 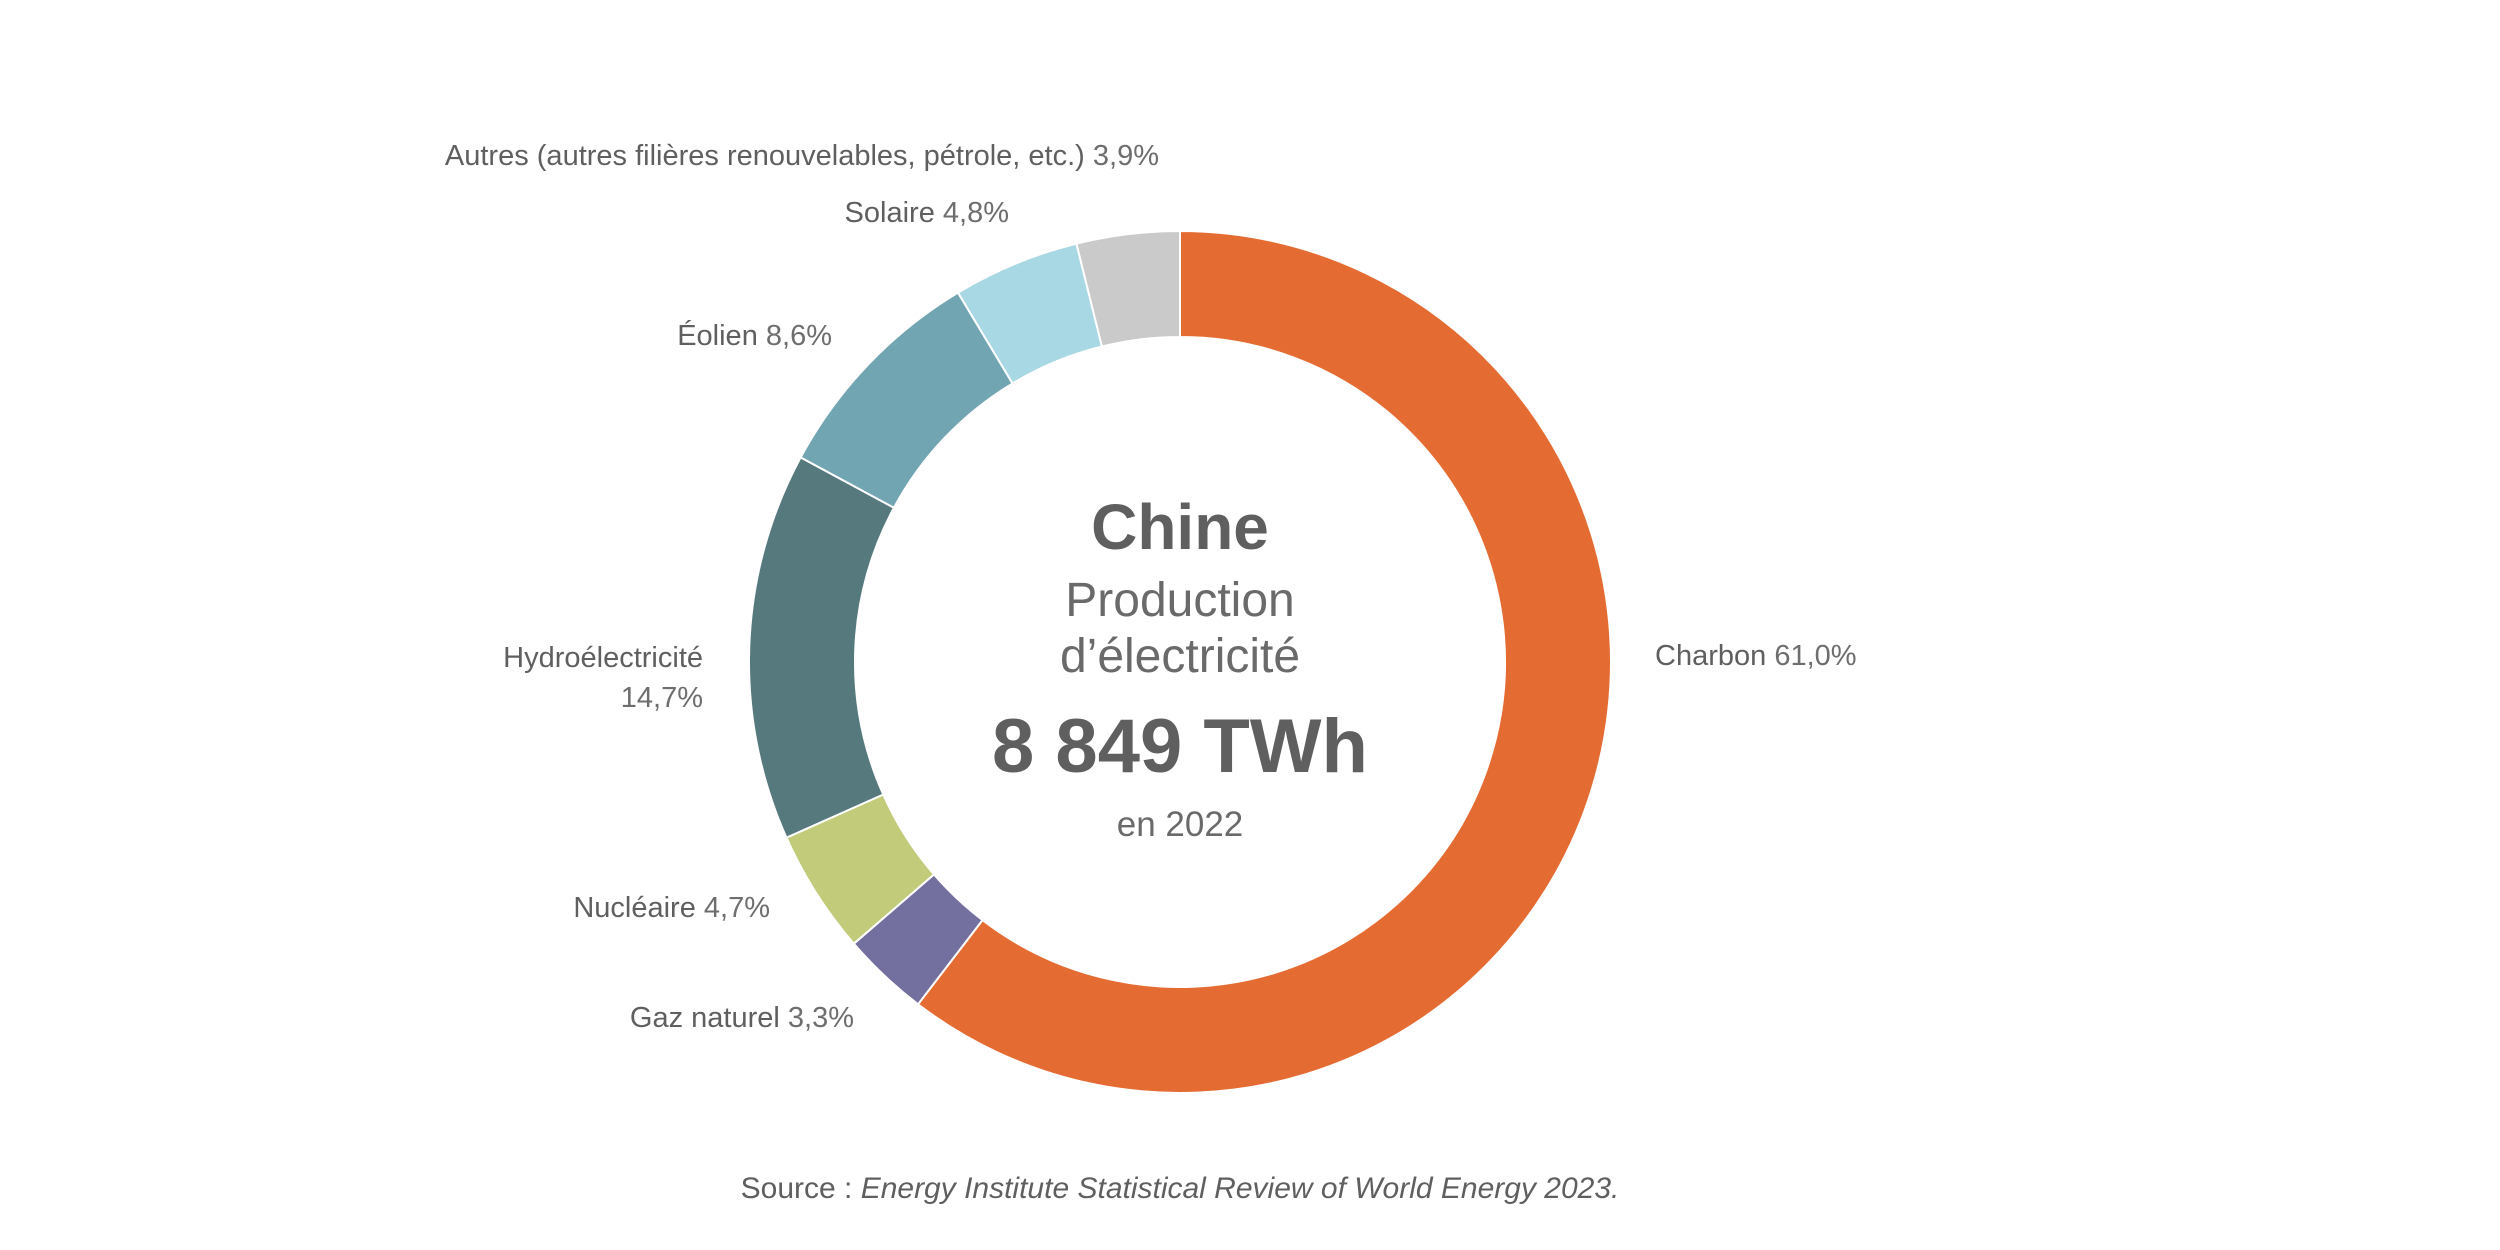 I want to click on label-eolien: Éolien 8,6%, so click(x=754, y=335).